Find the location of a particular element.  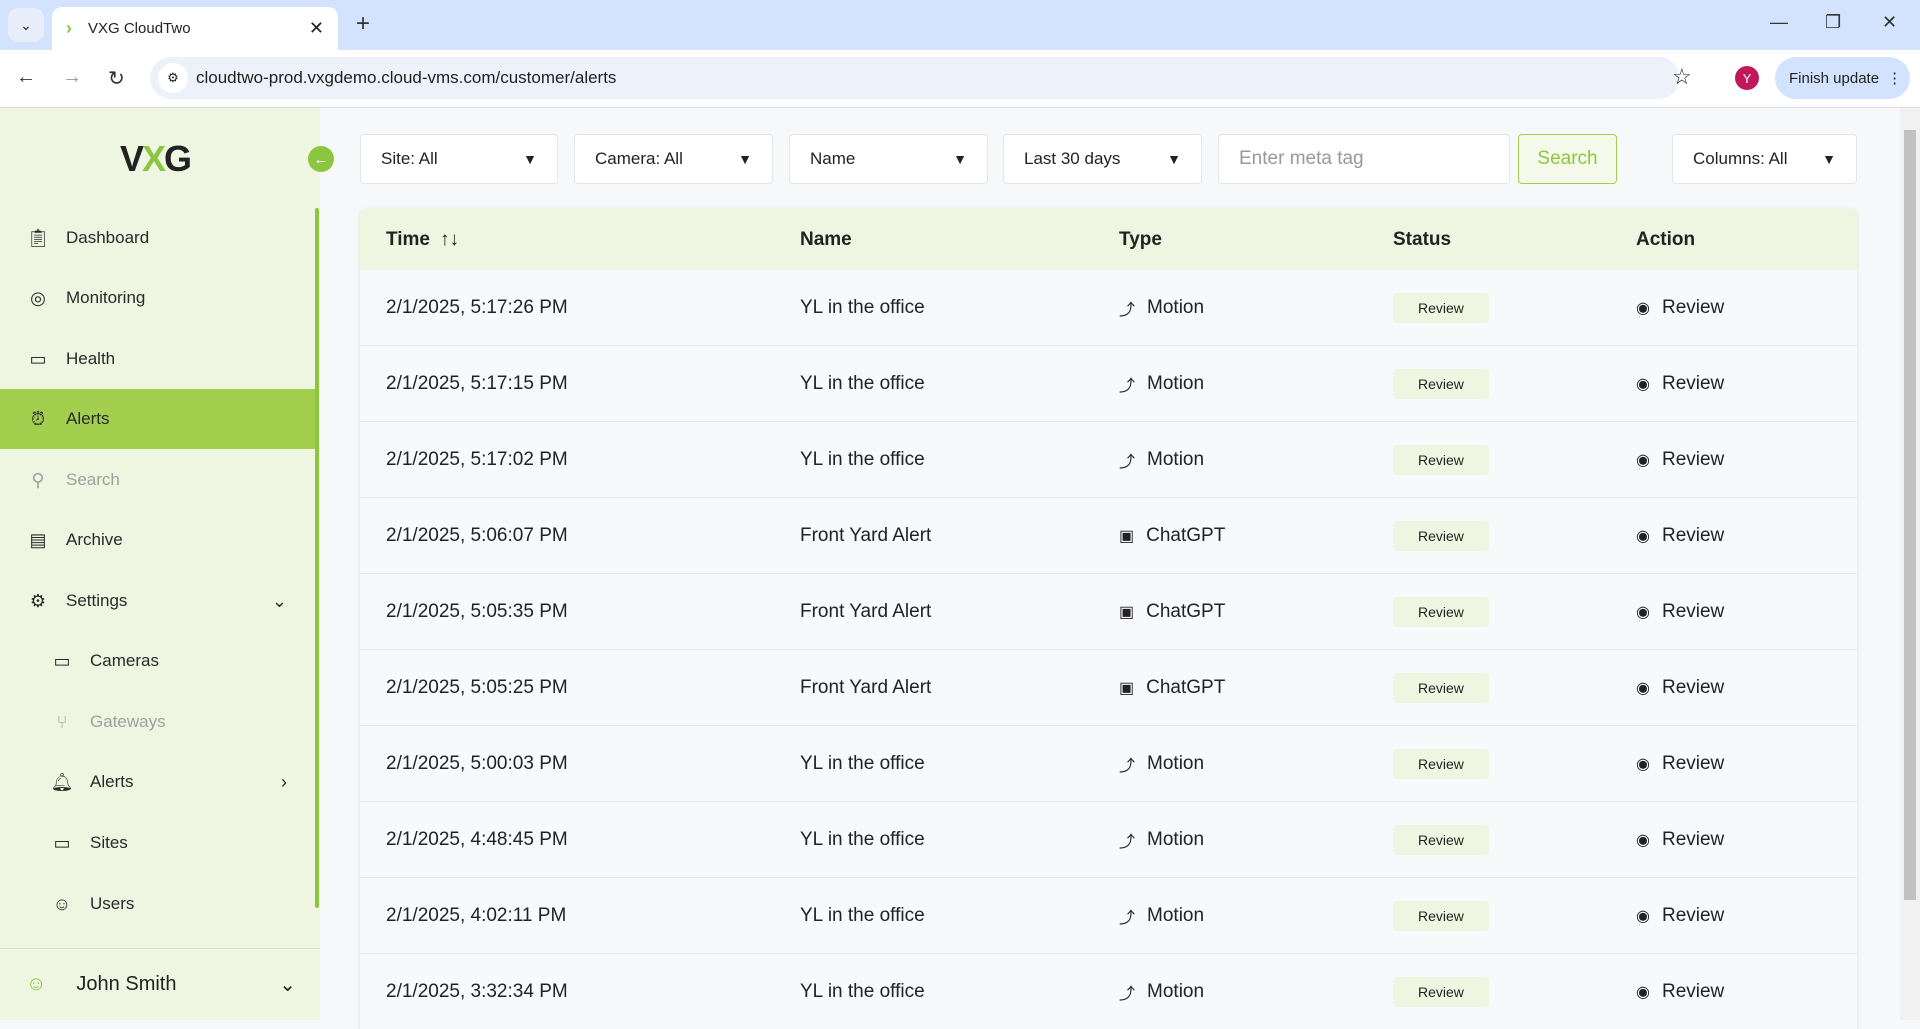

sidebar-item-label: Archive is located at coordinates (94, 539).